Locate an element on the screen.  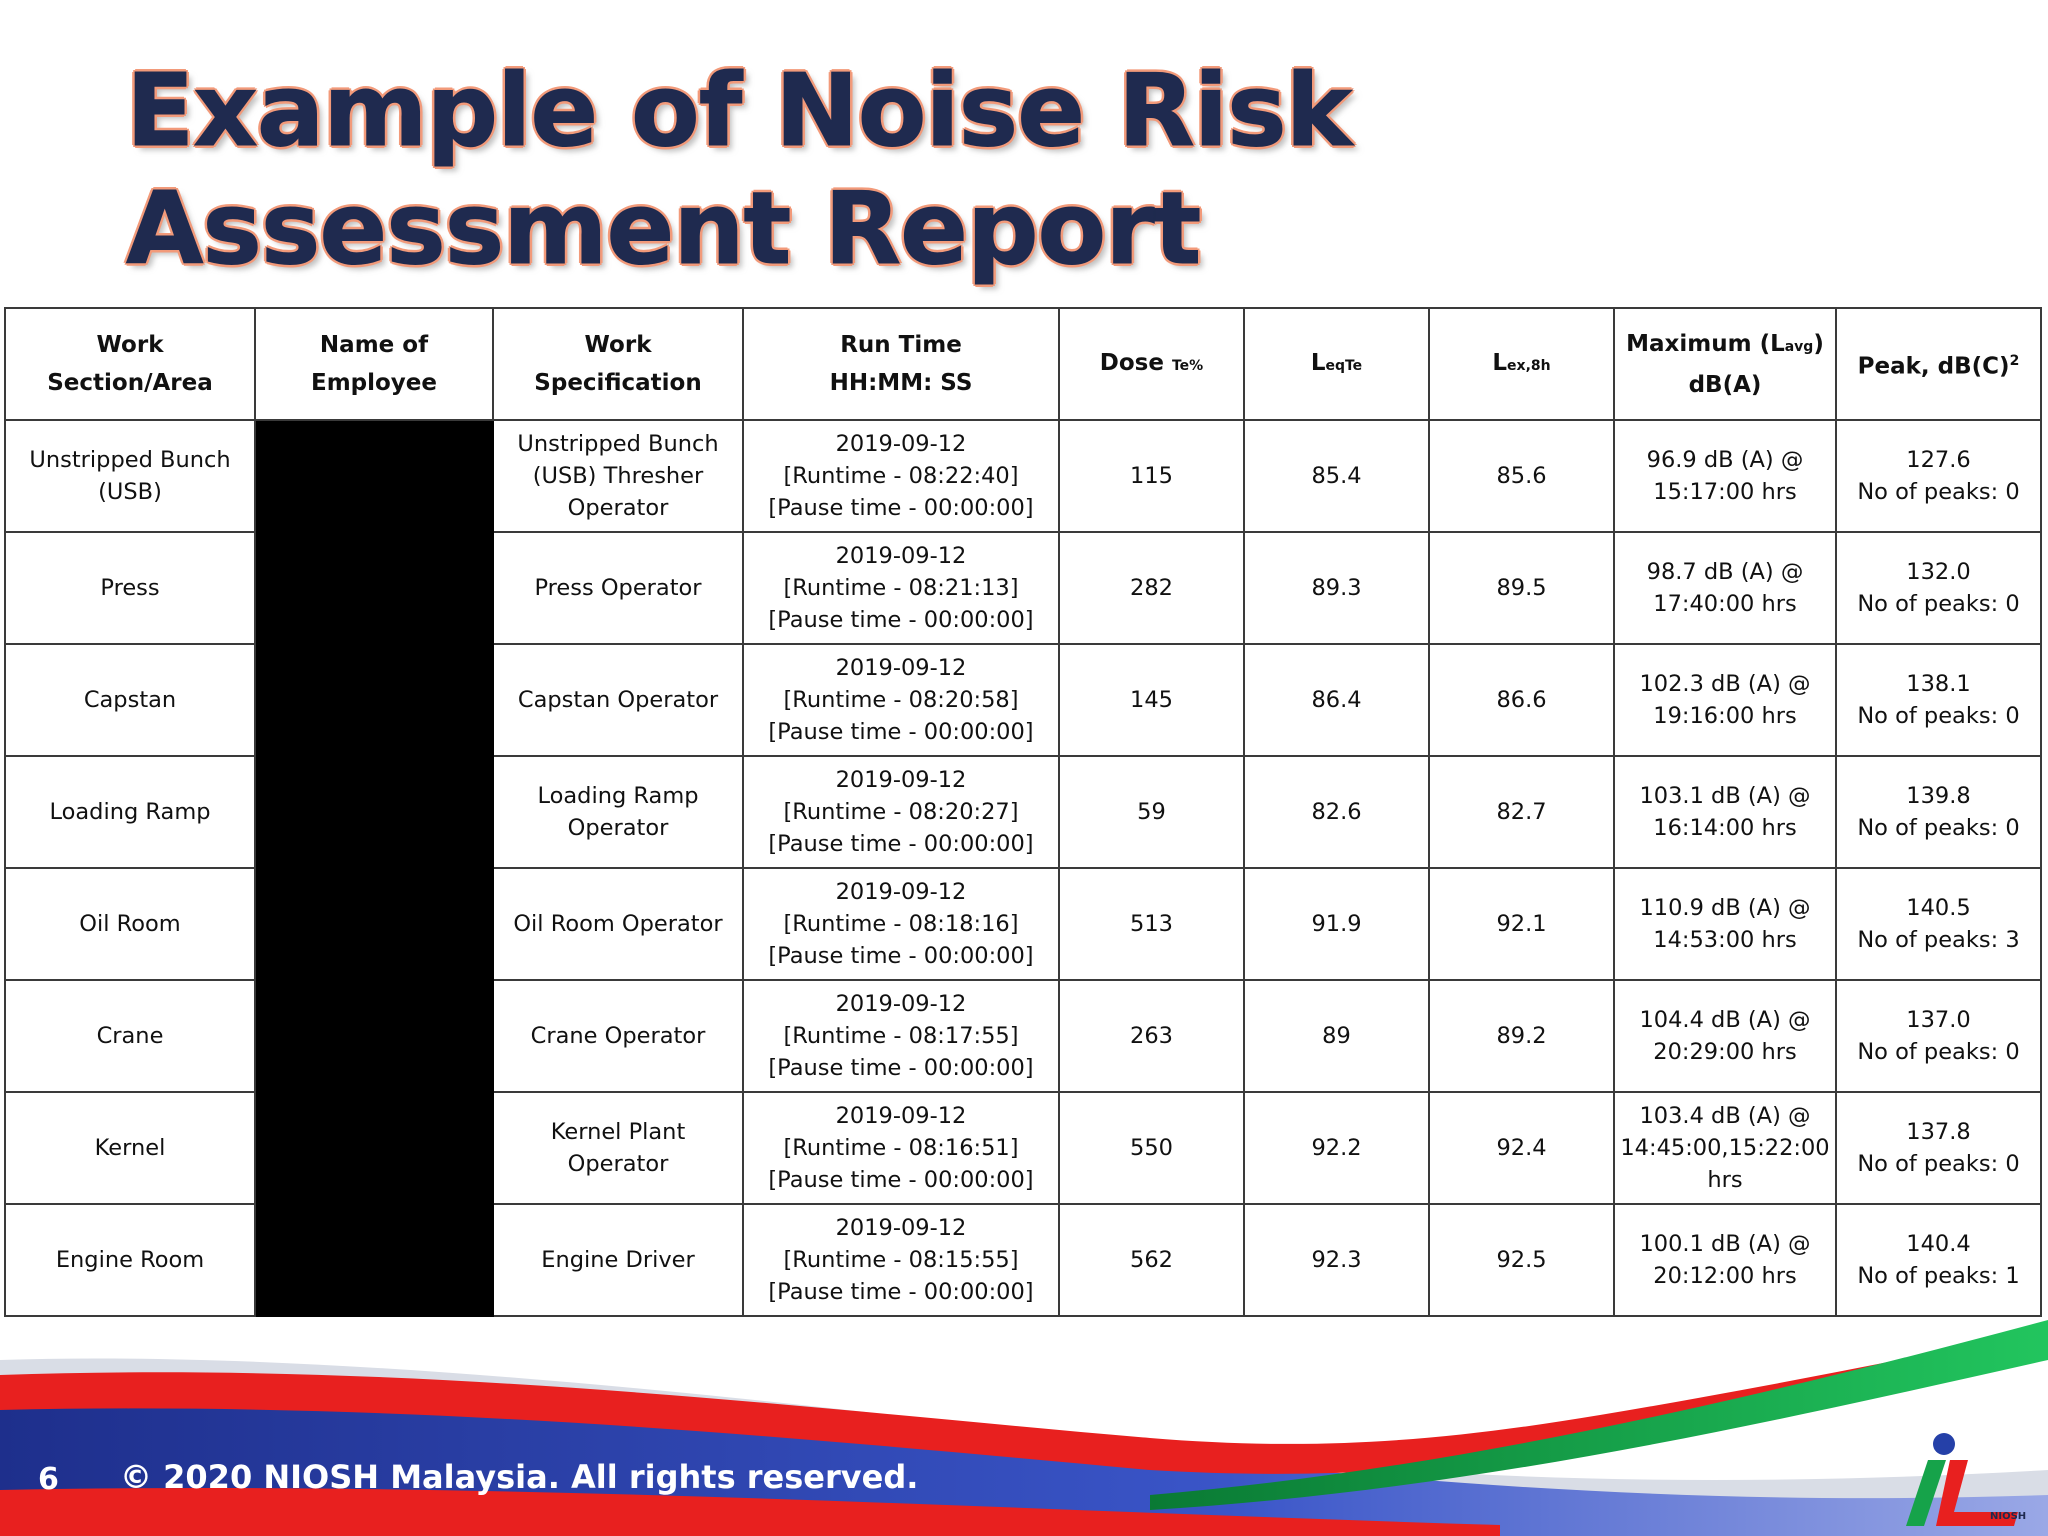
maximum-text: 15:17:00 hrs is located at coordinates (1725, 492).